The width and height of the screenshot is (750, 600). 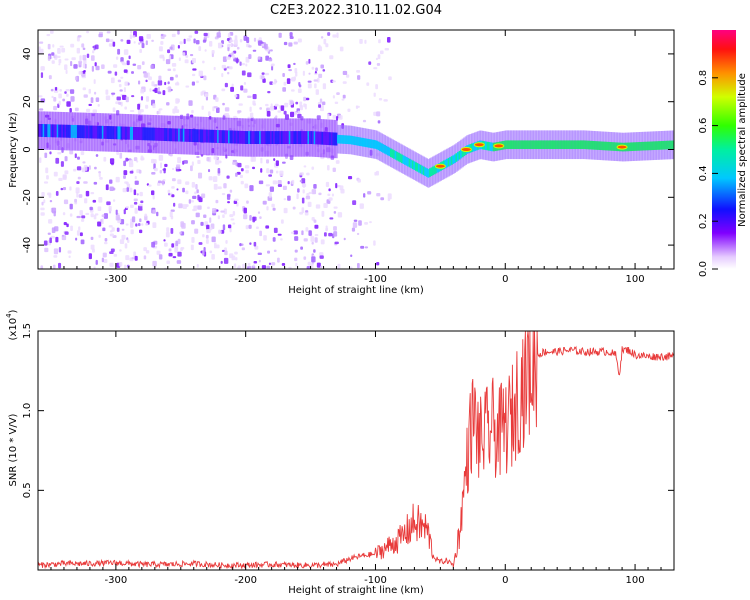 What do you see at coordinates (505, 580) in the screenshot?
I see `x-tick-label: 0` at bounding box center [505, 580].